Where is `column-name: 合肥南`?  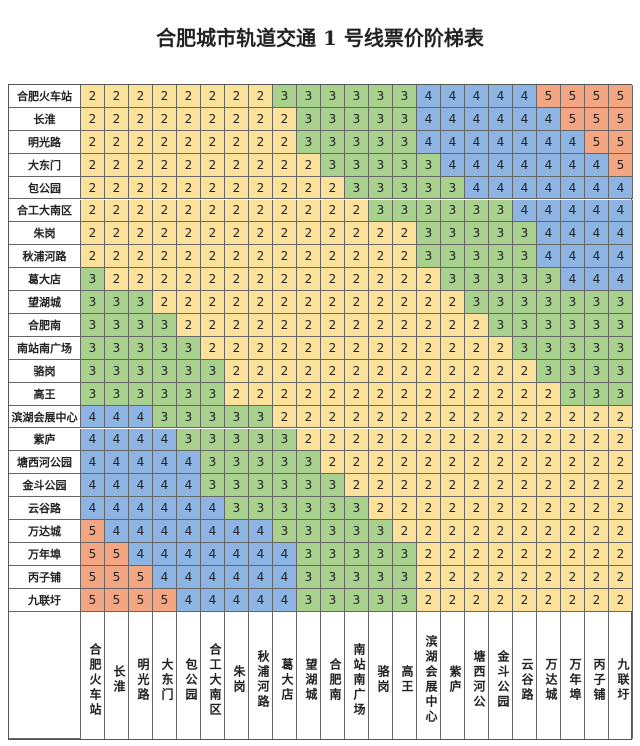
column-name: 合肥南 is located at coordinates (333, 675).